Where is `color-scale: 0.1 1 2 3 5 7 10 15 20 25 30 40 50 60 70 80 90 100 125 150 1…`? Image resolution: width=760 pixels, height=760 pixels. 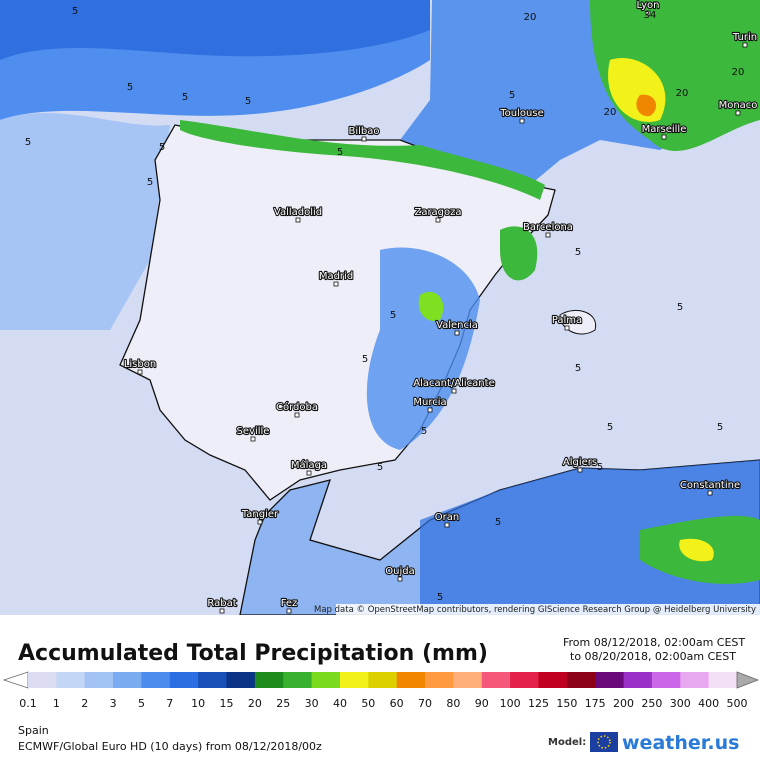 color-scale: 0.1 1 2 3 5 7 10 15 20 25 30 40 50 60 70 80 90 100 125 150 1… is located at coordinates (381, 690).